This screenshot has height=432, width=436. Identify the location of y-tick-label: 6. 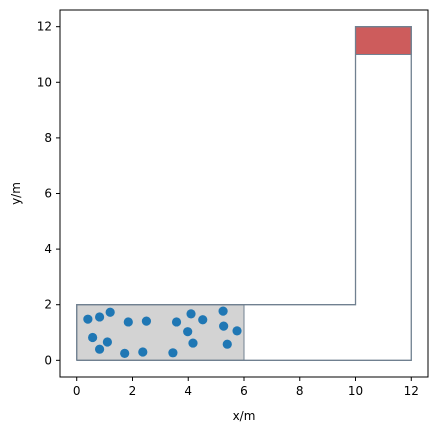
(48, 194).